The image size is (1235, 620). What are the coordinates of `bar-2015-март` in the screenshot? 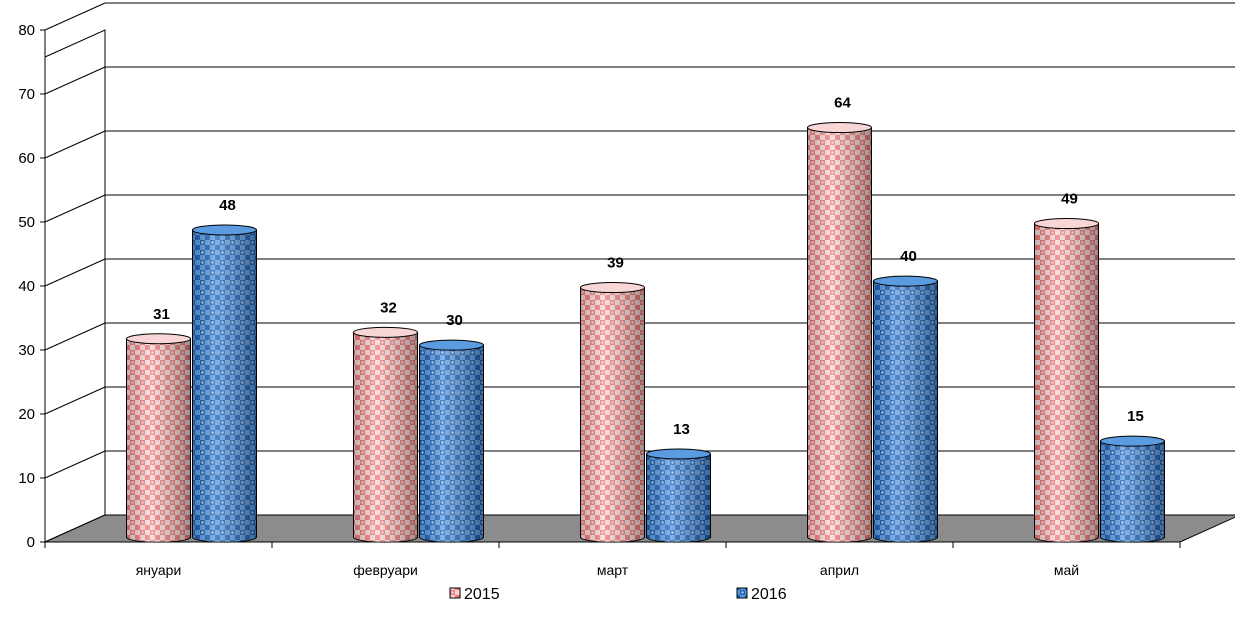 It's located at (612, 412).